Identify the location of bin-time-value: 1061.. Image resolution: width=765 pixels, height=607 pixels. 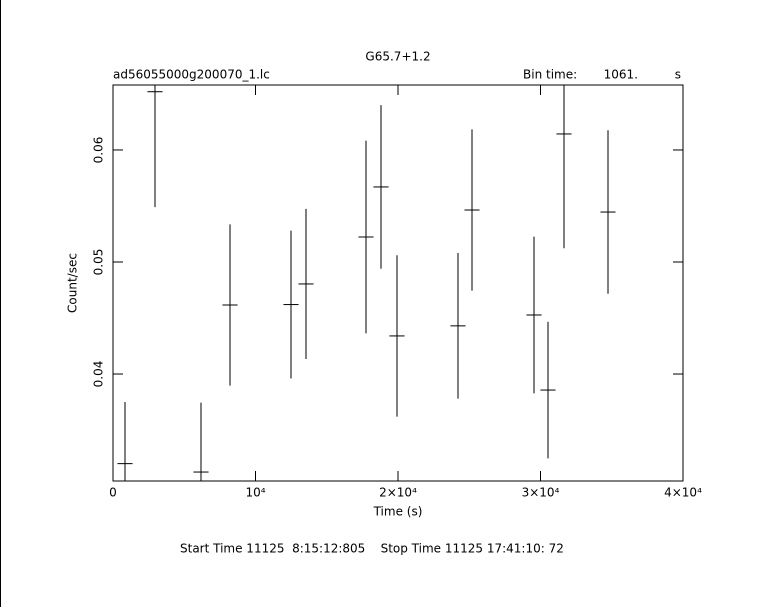
(621, 75).